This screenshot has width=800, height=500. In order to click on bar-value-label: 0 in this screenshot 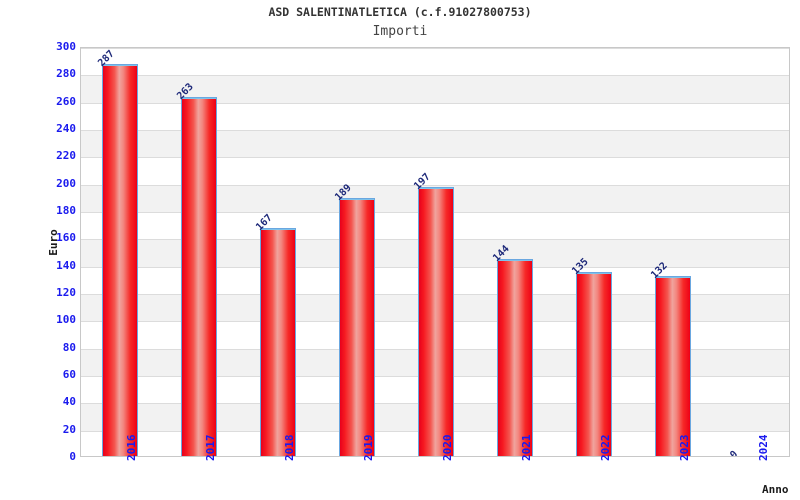, I will do `click(734, 452)`.